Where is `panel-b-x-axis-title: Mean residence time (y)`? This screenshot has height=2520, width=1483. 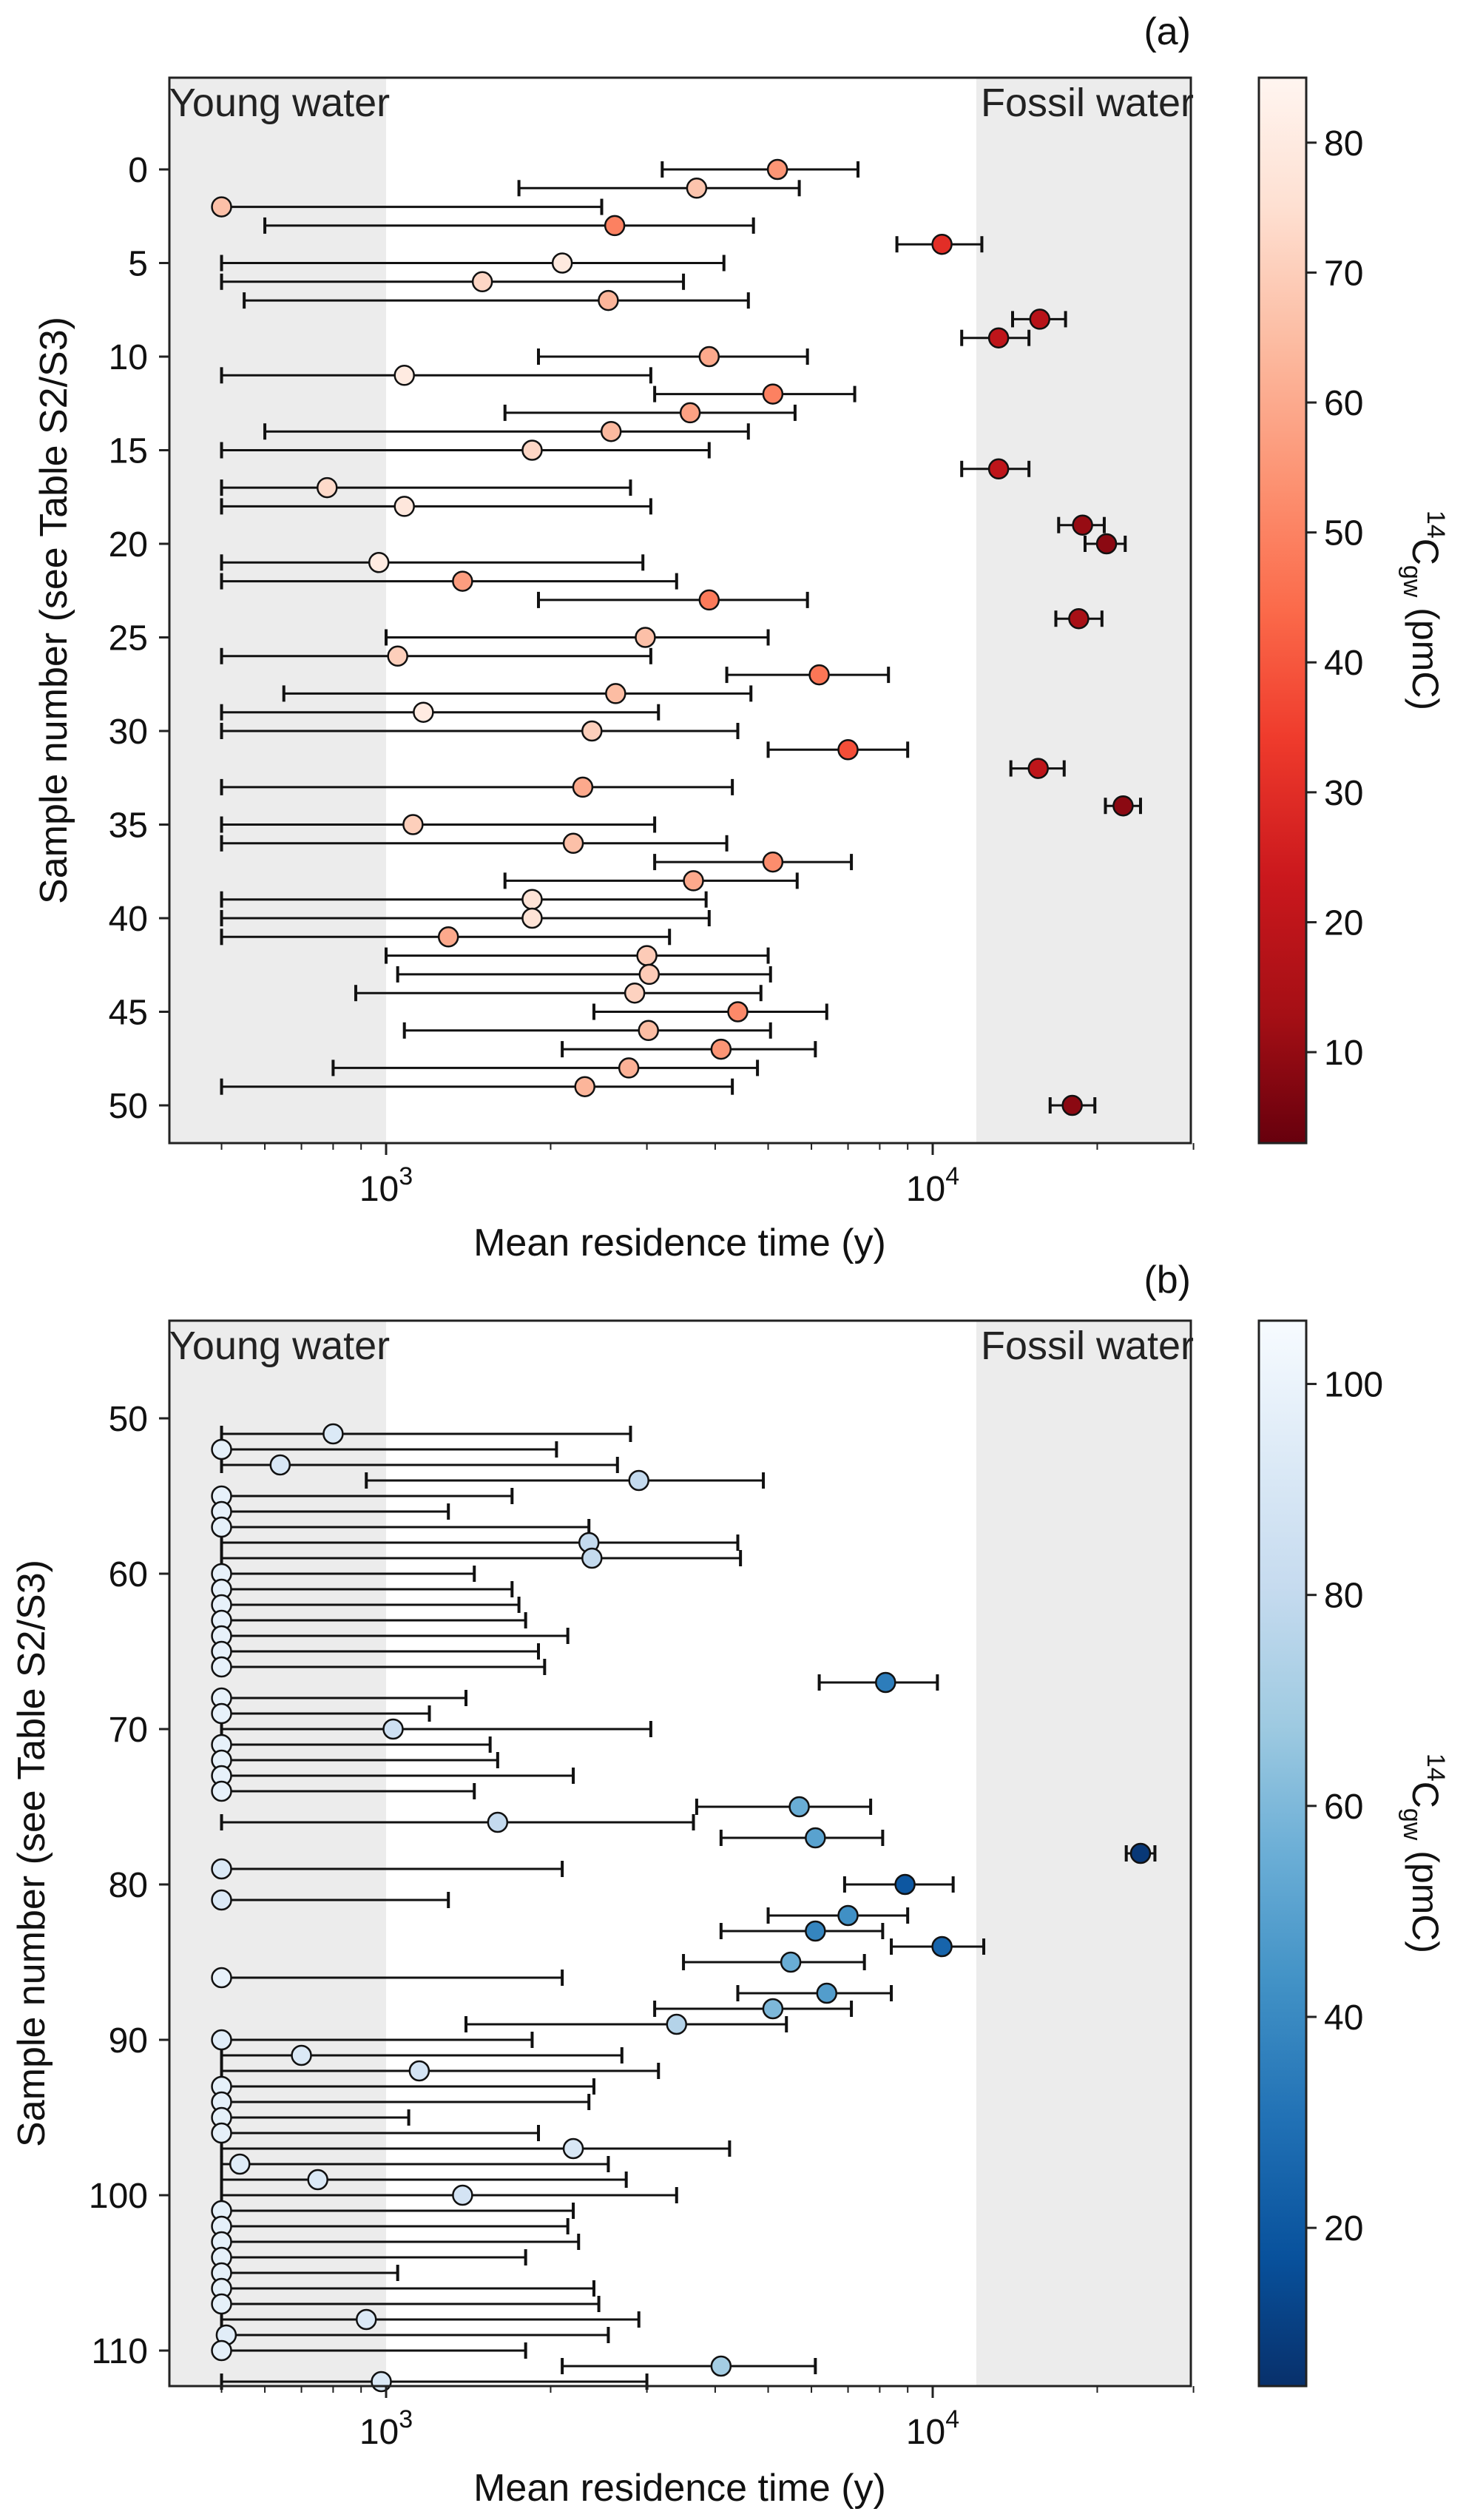
panel-b-x-axis-title: Mean residence time (y) is located at coordinates (680, 2488).